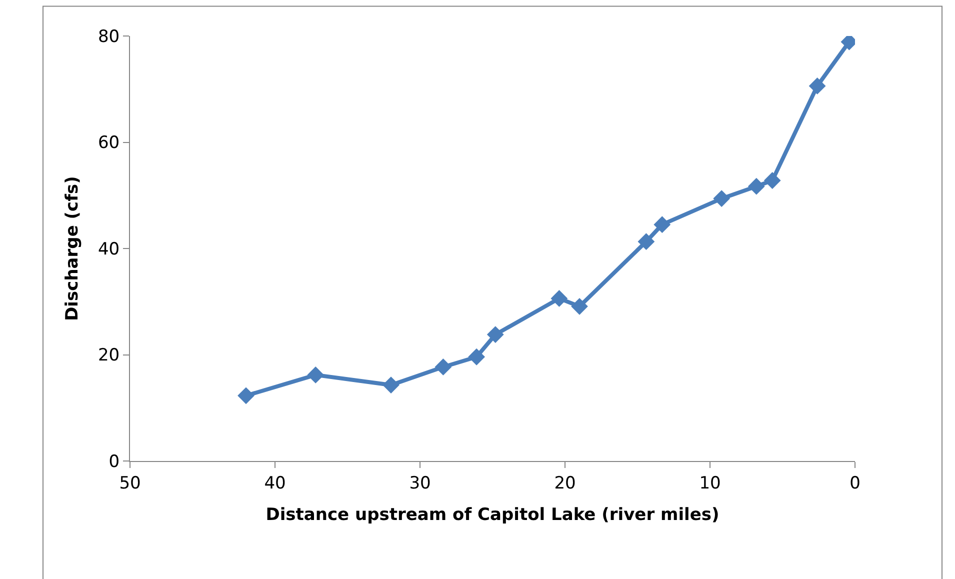 The width and height of the screenshot is (955, 579). I want to click on y-tick-label: 60, so click(109, 143).